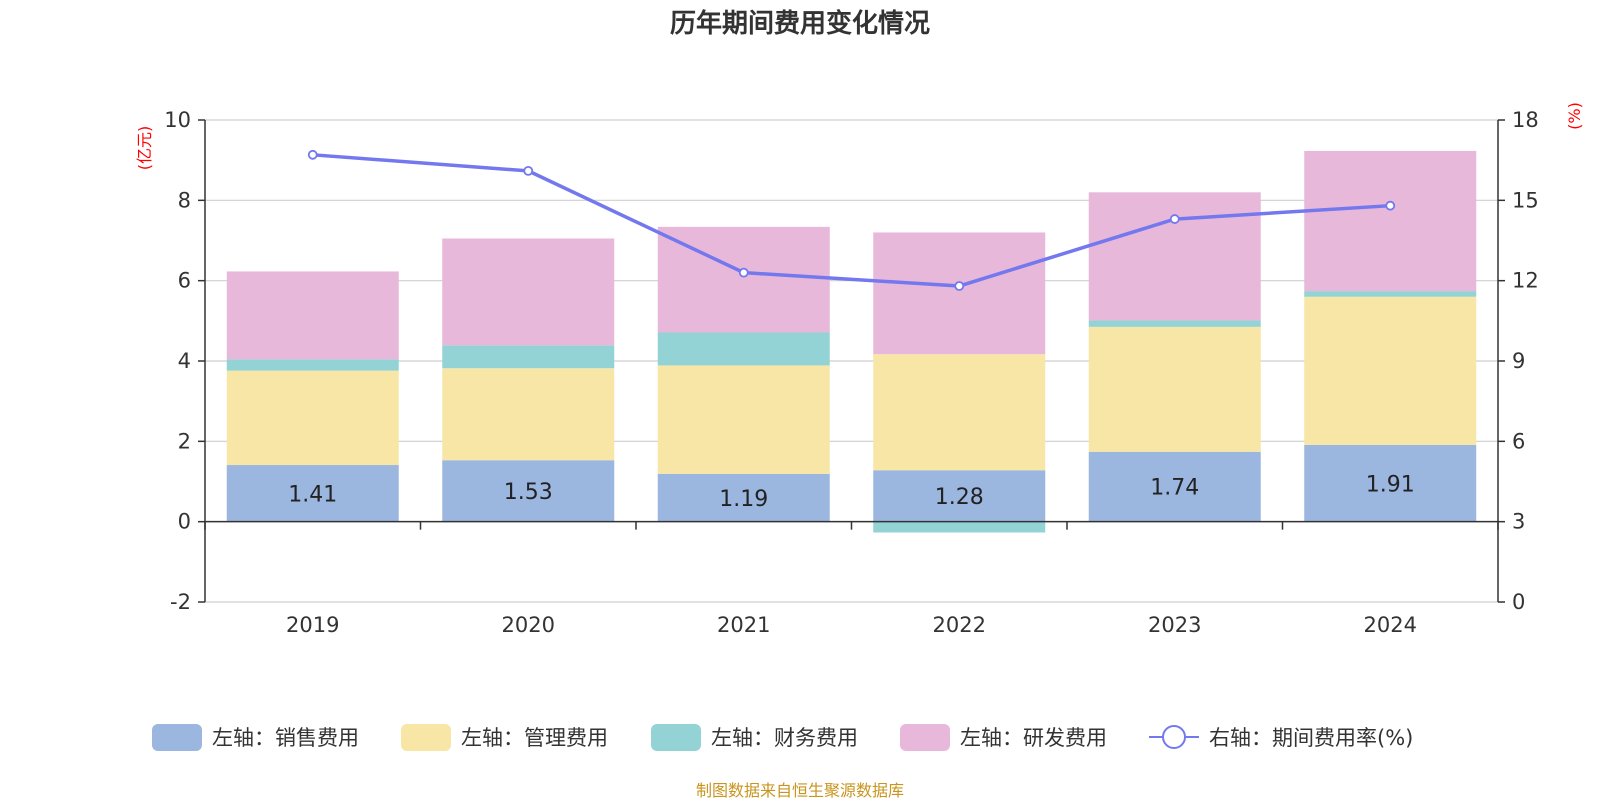  Describe the element at coordinates (743, 419) in the screenshot. I see `bar-admin-2021` at that location.